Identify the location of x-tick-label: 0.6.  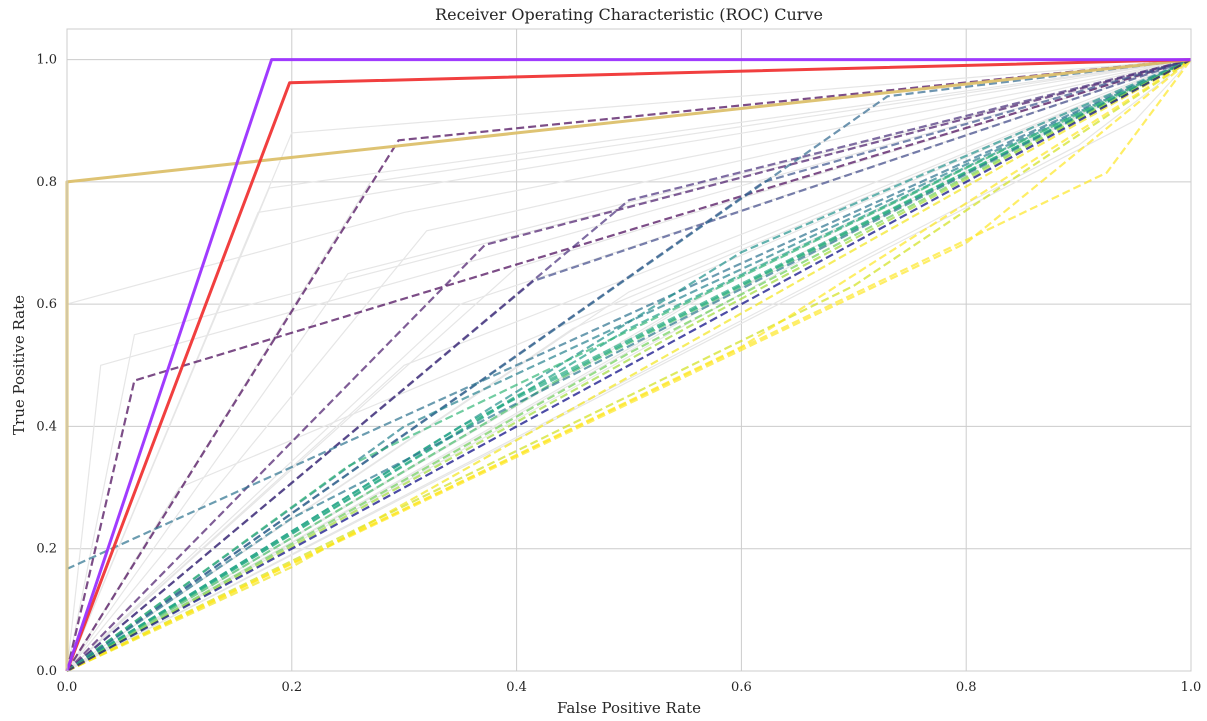
(741, 687).